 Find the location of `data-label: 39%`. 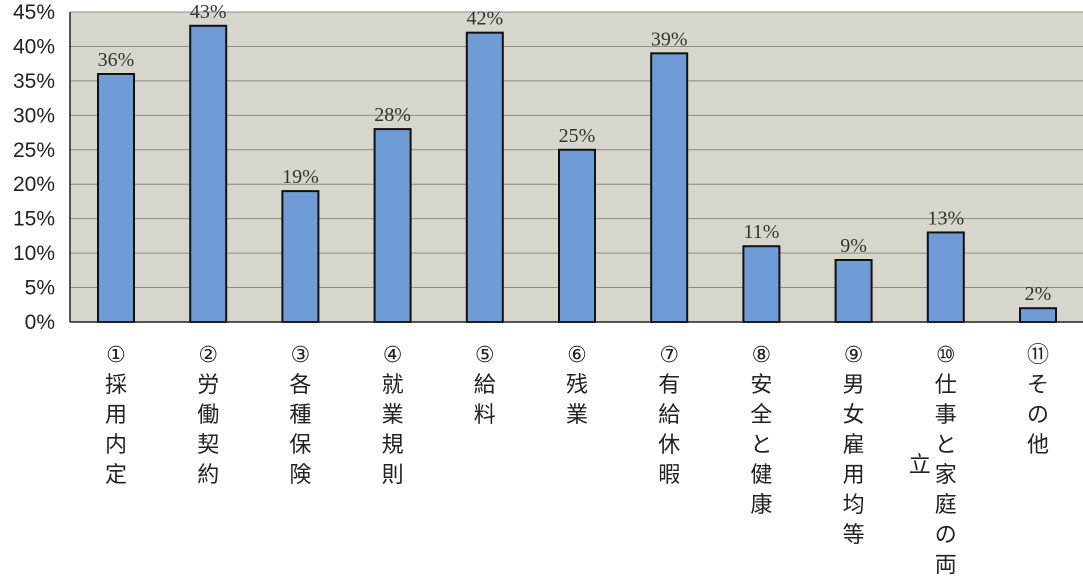

data-label: 39% is located at coordinates (669, 39).